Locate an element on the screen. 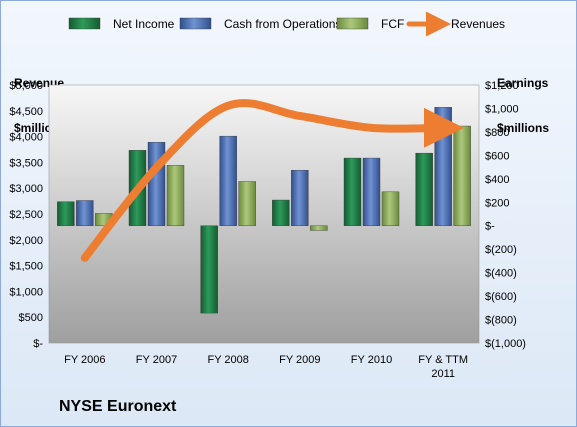  right-tick-label: $1,000 is located at coordinates (502, 109).